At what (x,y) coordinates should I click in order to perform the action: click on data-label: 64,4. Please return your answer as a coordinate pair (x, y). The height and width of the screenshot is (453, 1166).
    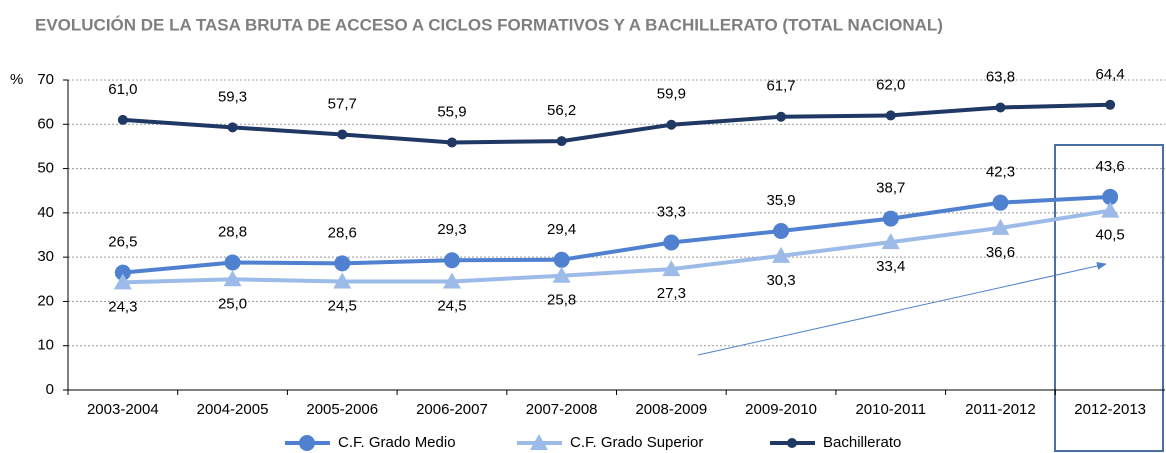
    Looking at the image, I should click on (1110, 74).